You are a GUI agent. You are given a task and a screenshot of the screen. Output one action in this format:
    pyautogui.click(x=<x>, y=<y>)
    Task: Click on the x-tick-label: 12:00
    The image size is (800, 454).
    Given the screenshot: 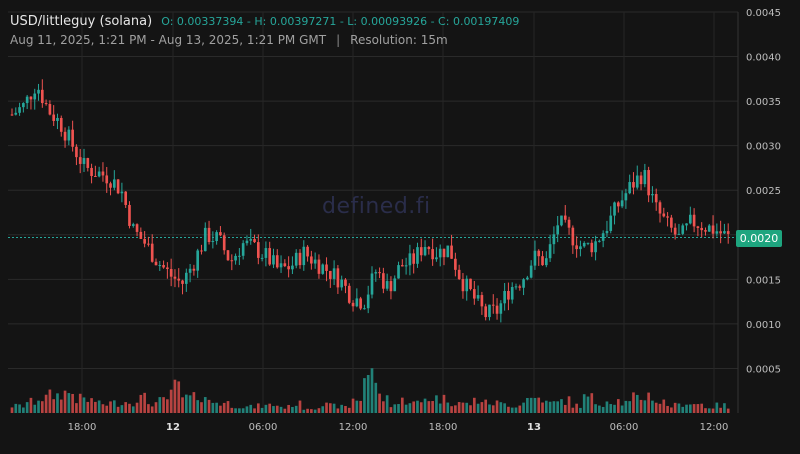 What is the action you would take?
    pyautogui.click(x=714, y=427)
    